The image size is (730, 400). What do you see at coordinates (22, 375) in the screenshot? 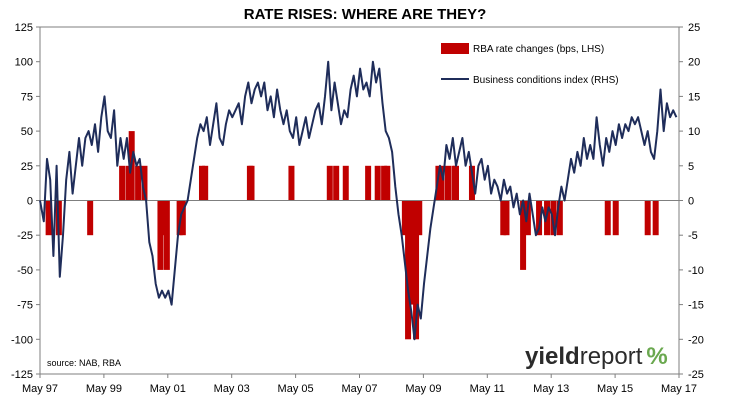
I see `y-left-tick-label: -125` at bounding box center [22, 375].